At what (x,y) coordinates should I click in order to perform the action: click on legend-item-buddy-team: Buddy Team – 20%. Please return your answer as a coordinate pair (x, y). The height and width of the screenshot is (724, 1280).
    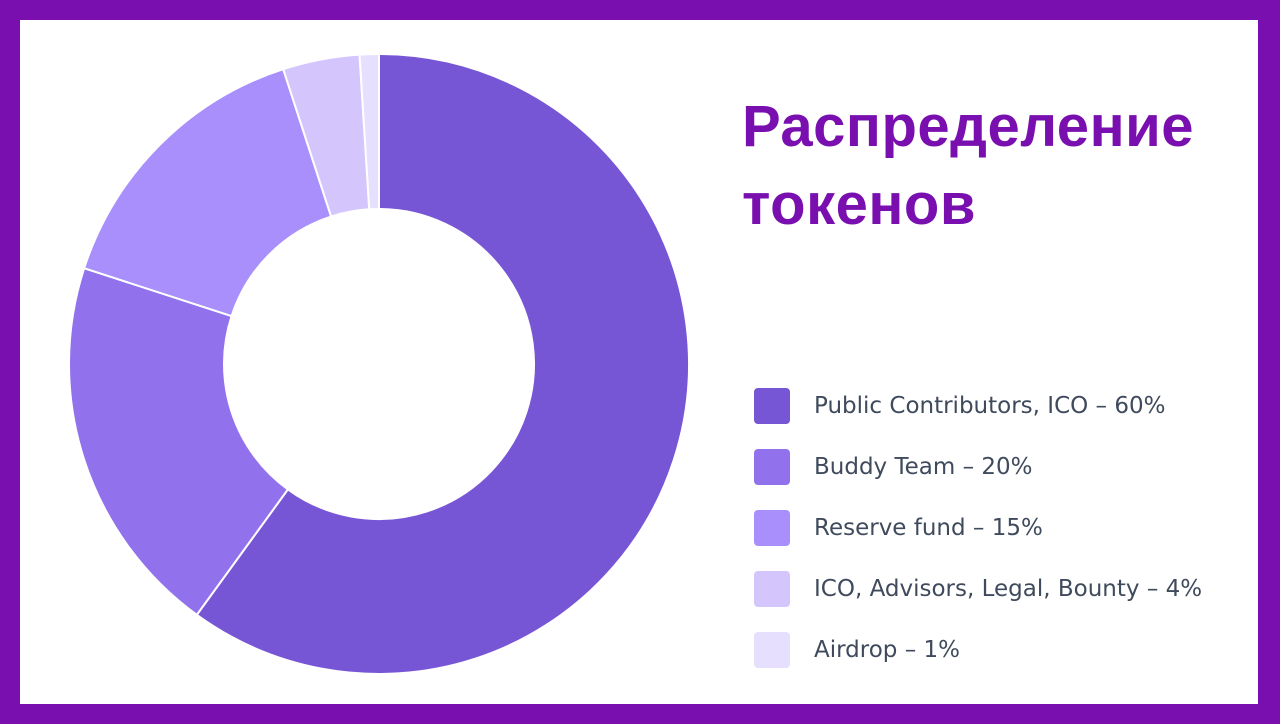
    Looking at the image, I should click on (978, 466).